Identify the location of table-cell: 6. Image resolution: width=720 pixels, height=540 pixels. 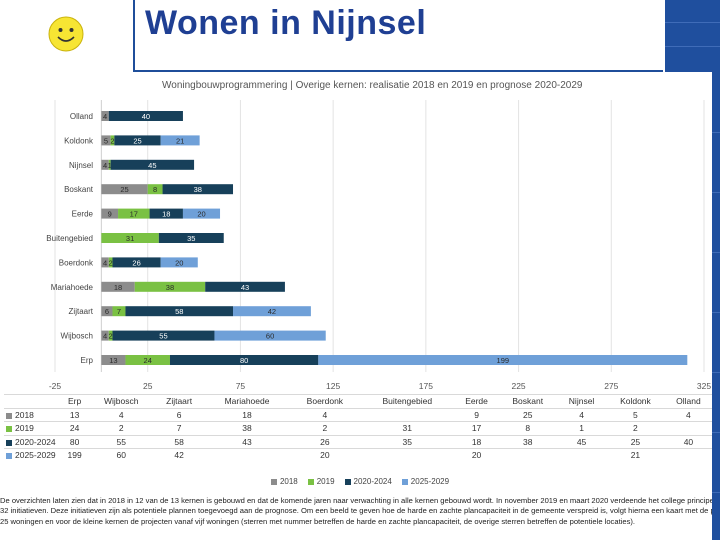
(179, 414).